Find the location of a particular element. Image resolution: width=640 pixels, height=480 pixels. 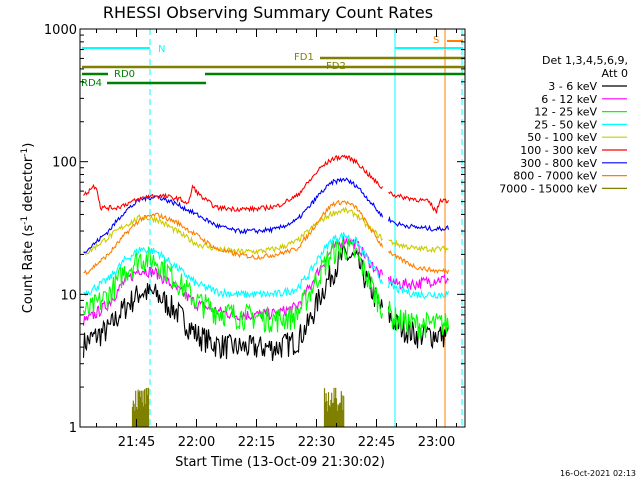

flag-fd1-label: FD1 is located at coordinates (304, 57).